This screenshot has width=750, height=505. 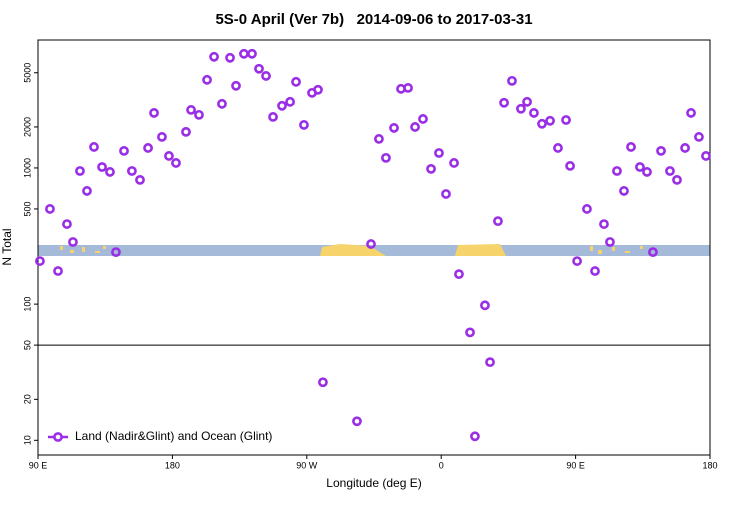 I want to click on y-tick-label: 10, so click(x=27, y=440).